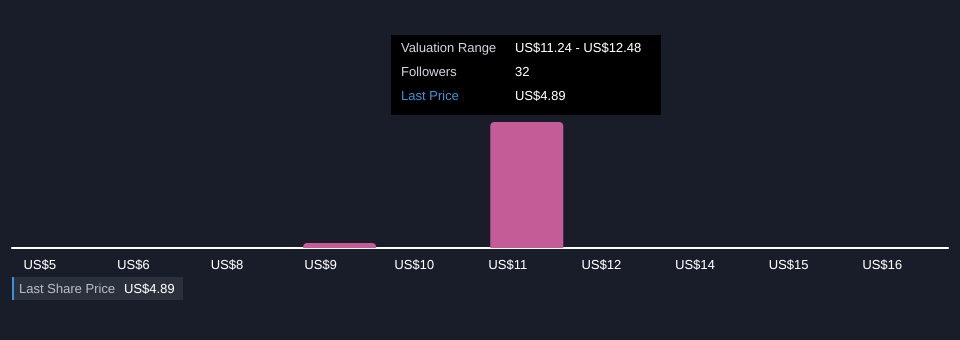  Describe the element at coordinates (788, 264) in the screenshot. I see `x-tick-label: US$15` at that location.